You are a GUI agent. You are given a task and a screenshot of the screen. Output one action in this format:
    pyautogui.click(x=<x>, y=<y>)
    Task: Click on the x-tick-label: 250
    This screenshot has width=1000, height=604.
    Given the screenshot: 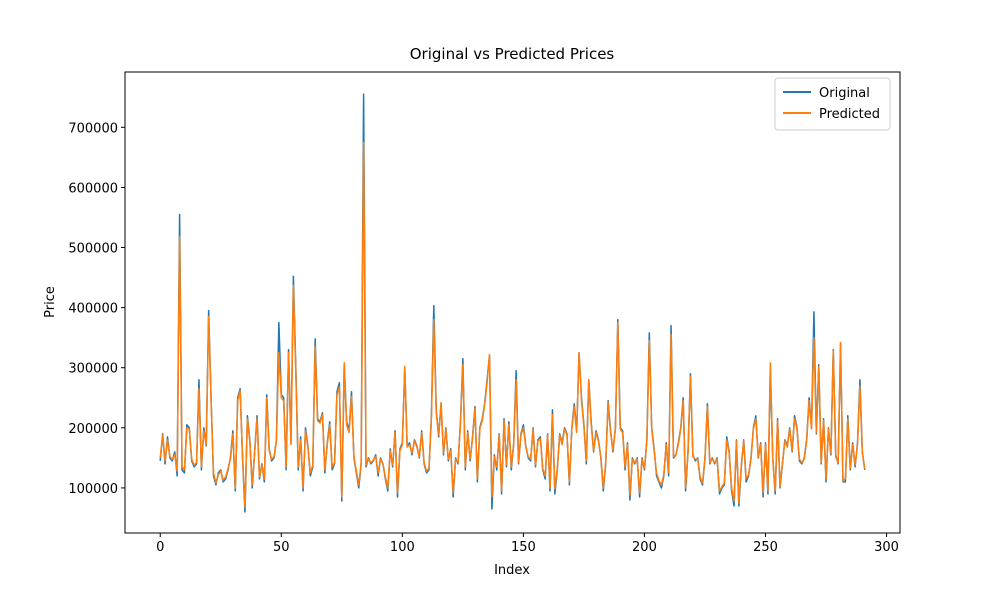 What is the action you would take?
    pyautogui.click(x=765, y=547)
    